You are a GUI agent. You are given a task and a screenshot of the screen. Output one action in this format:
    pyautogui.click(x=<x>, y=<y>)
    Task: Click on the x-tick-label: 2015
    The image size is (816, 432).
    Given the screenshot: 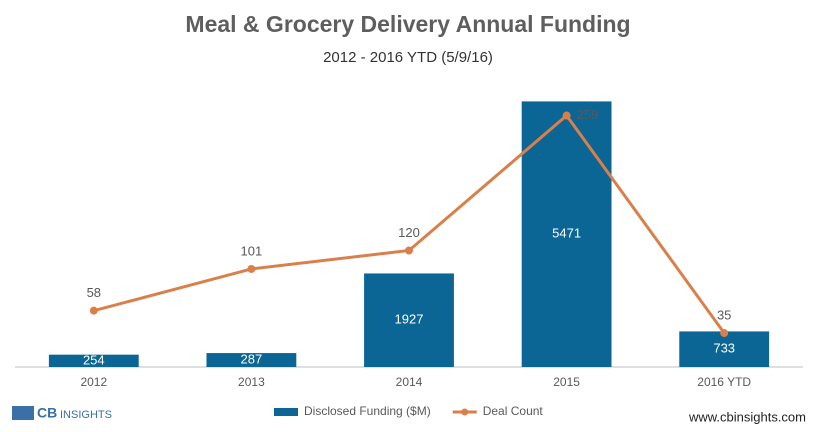 What is the action you would take?
    pyautogui.click(x=566, y=382)
    